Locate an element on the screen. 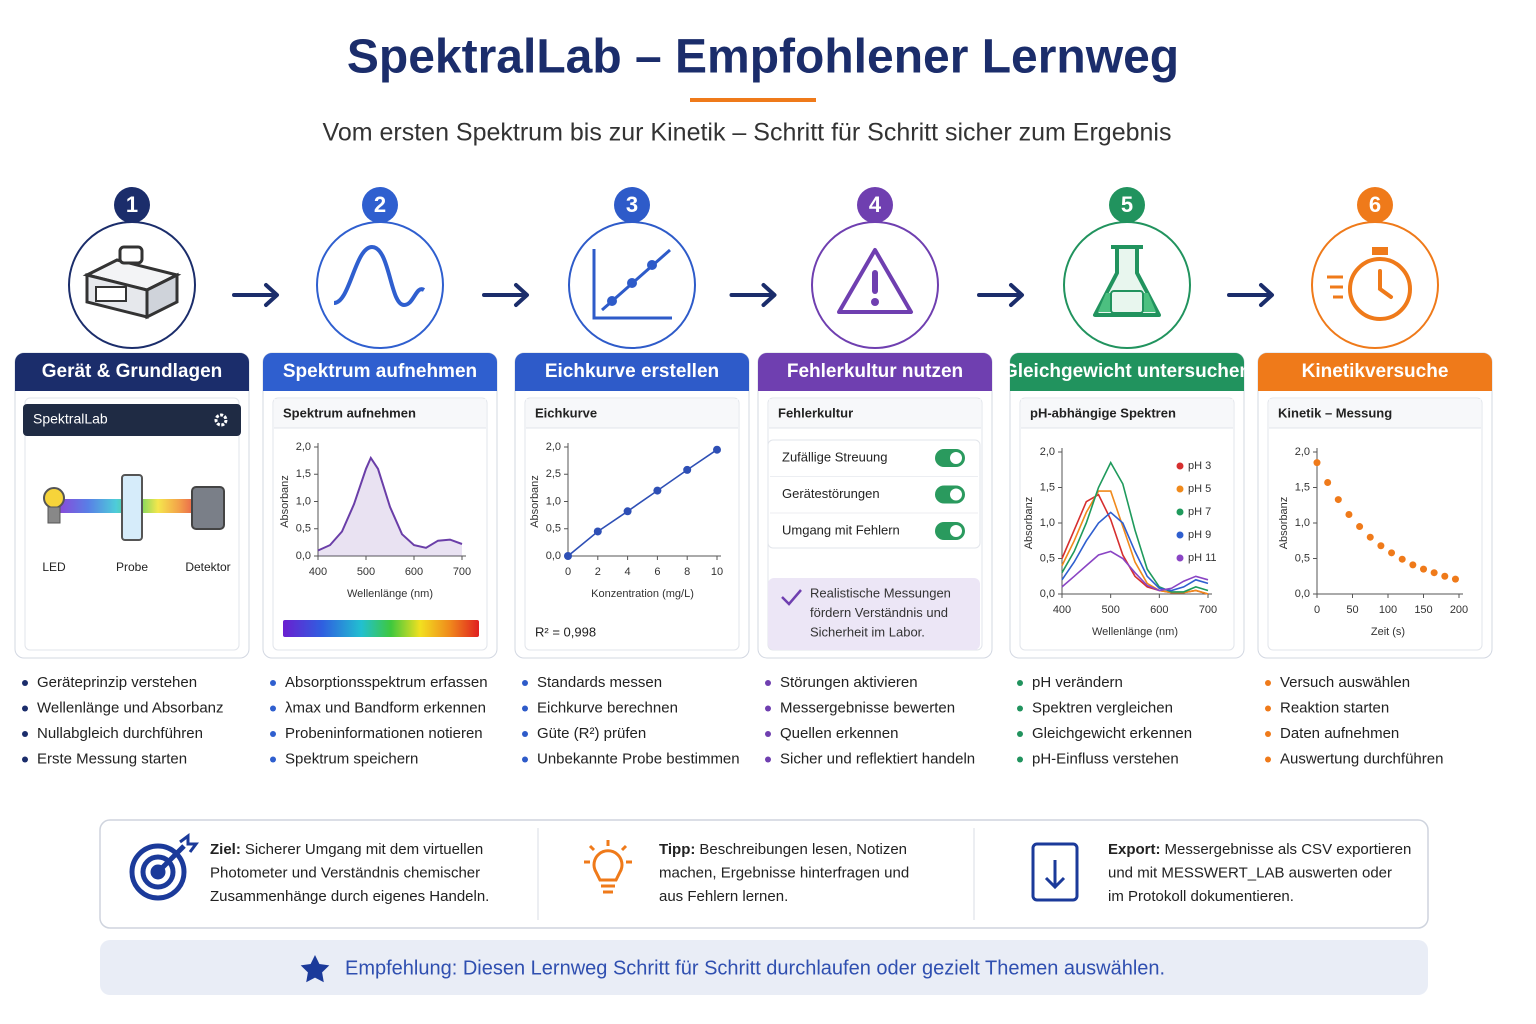 The image size is (1536, 1024). component-label: Detektor is located at coordinates (207, 567).